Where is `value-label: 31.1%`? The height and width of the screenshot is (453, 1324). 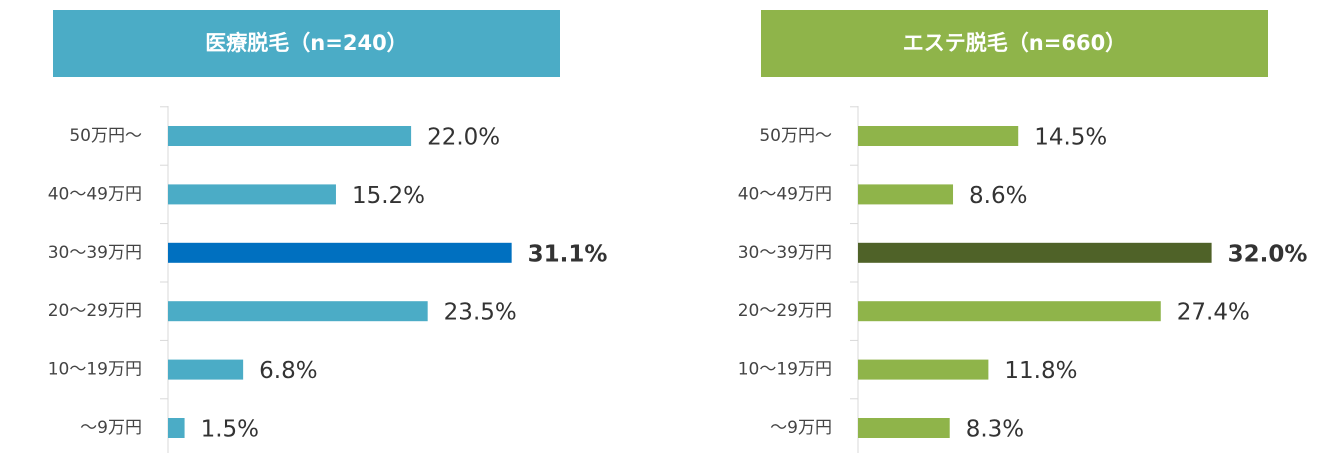
value-label: 31.1% is located at coordinates (568, 254).